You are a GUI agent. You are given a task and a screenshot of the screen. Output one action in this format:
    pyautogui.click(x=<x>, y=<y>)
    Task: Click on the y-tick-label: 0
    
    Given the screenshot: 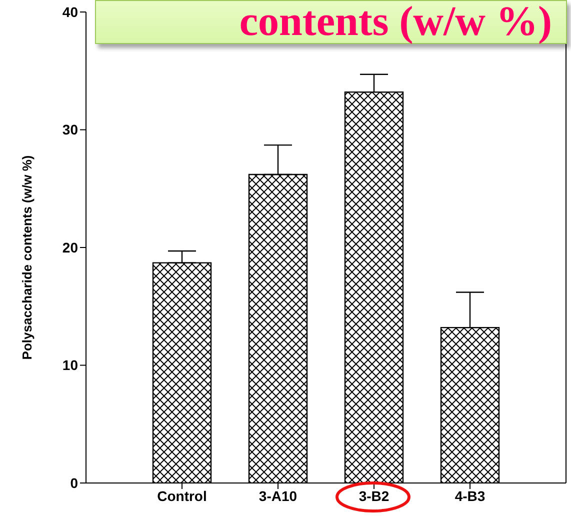 What is the action you would take?
    pyautogui.click(x=74, y=482)
    